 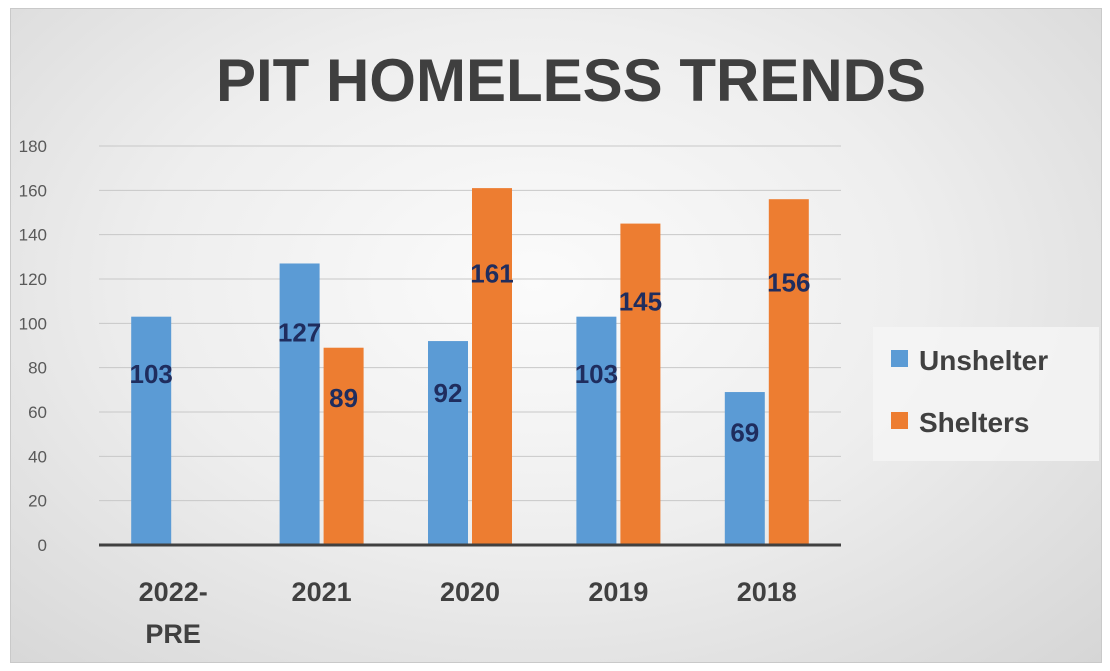 What do you see at coordinates (322, 592) in the screenshot?
I see `x-tick-label: 2021` at bounding box center [322, 592].